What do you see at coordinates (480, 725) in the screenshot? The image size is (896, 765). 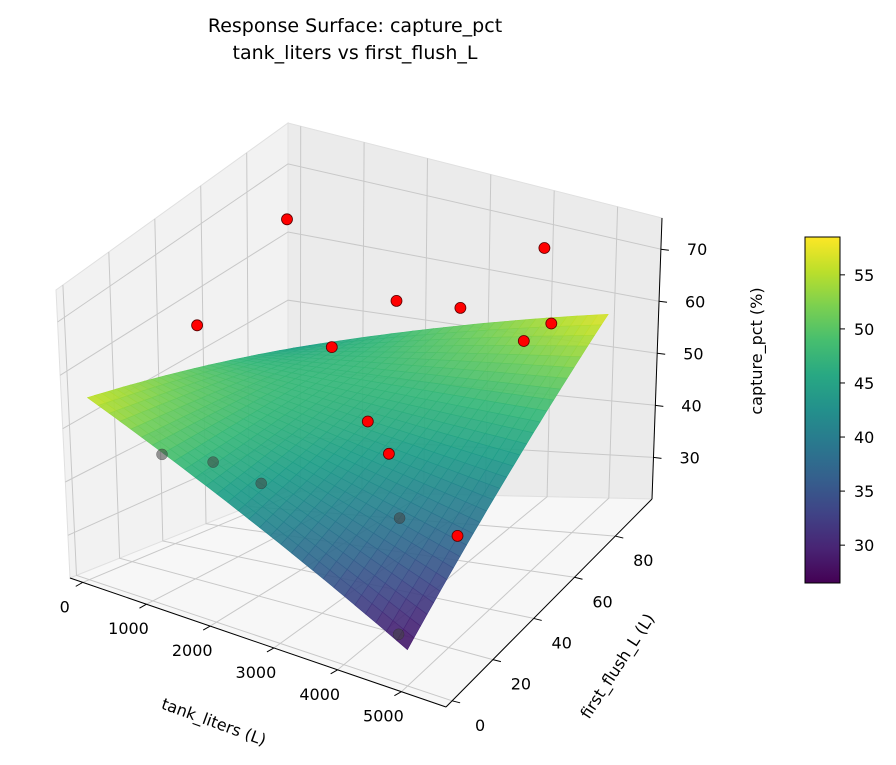 I see `y-tick-label: 0` at bounding box center [480, 725].